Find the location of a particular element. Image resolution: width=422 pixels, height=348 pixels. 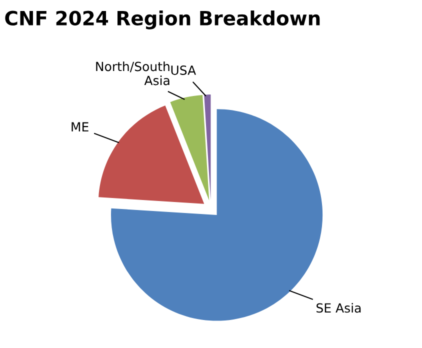

slice-label: SE Asia is located at coordinates (338, 308).